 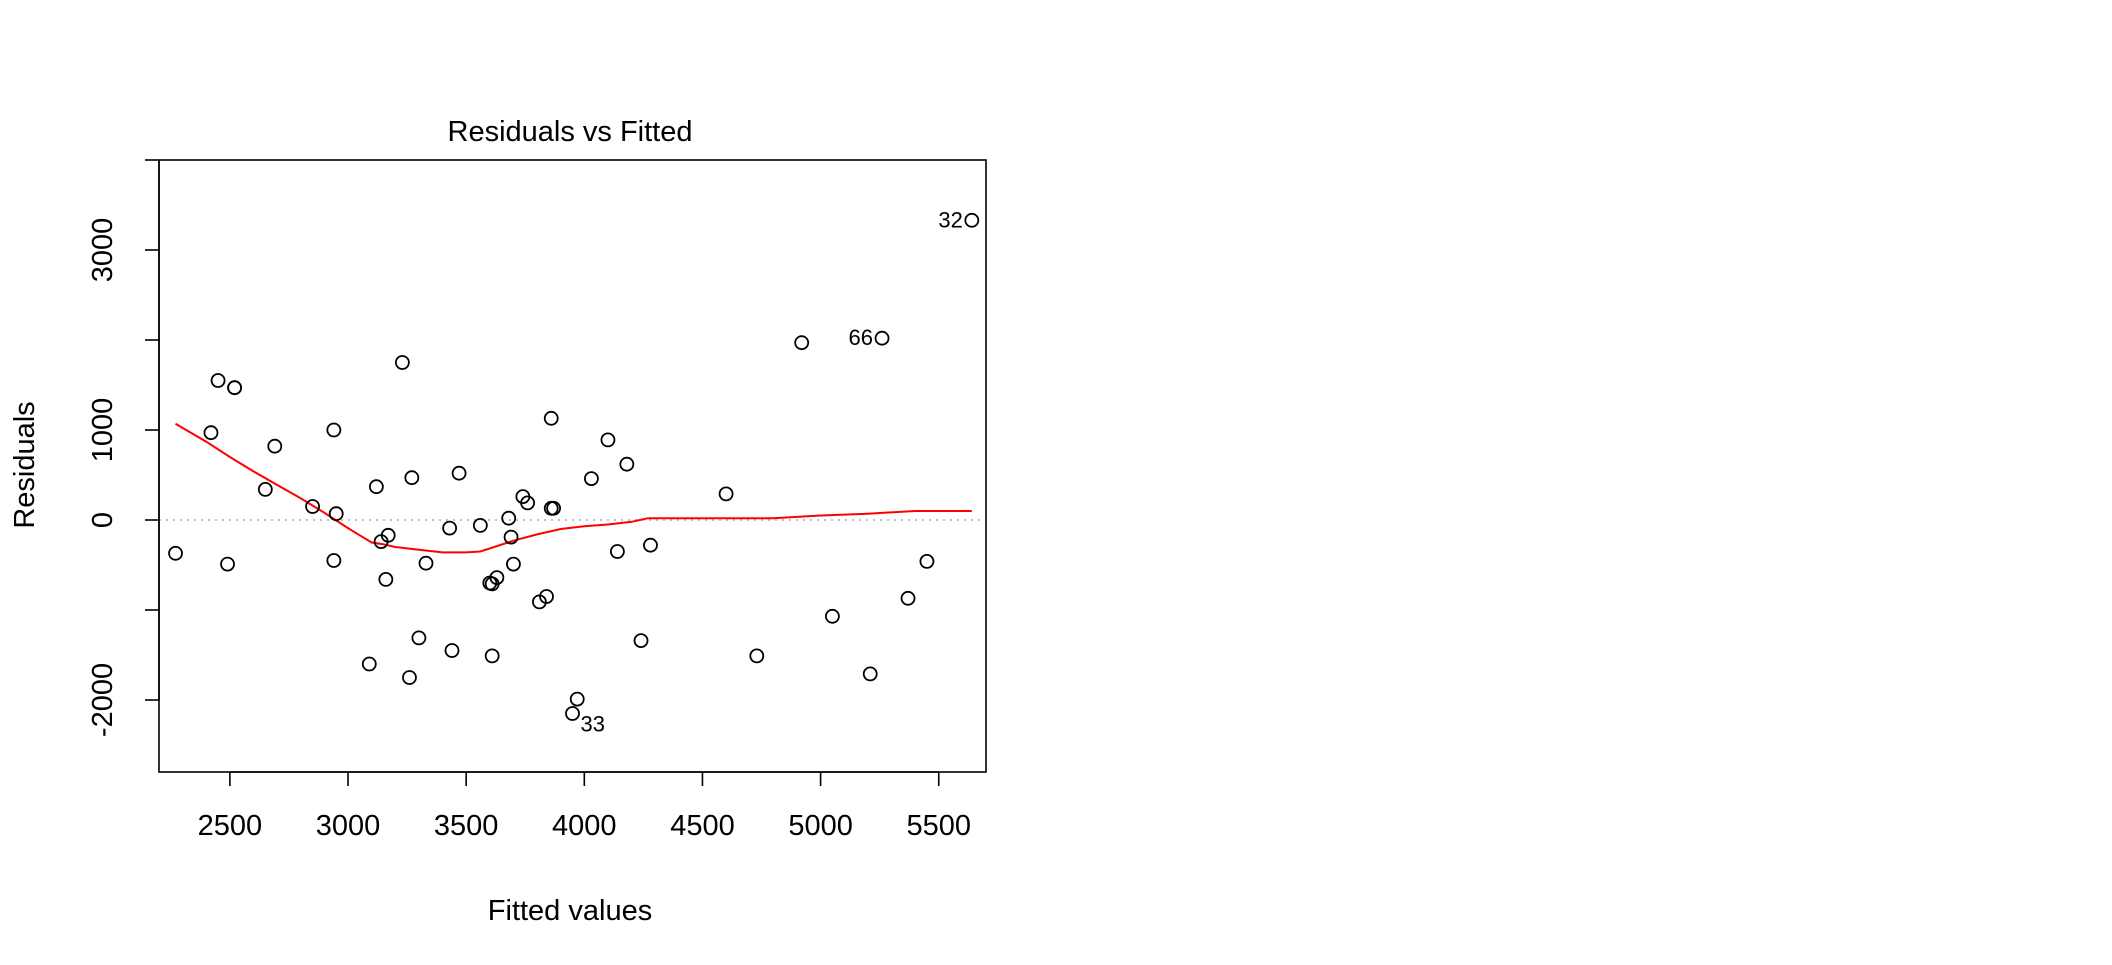 I want to click on y-tick-label: 3000, so click(x=103, y=250).